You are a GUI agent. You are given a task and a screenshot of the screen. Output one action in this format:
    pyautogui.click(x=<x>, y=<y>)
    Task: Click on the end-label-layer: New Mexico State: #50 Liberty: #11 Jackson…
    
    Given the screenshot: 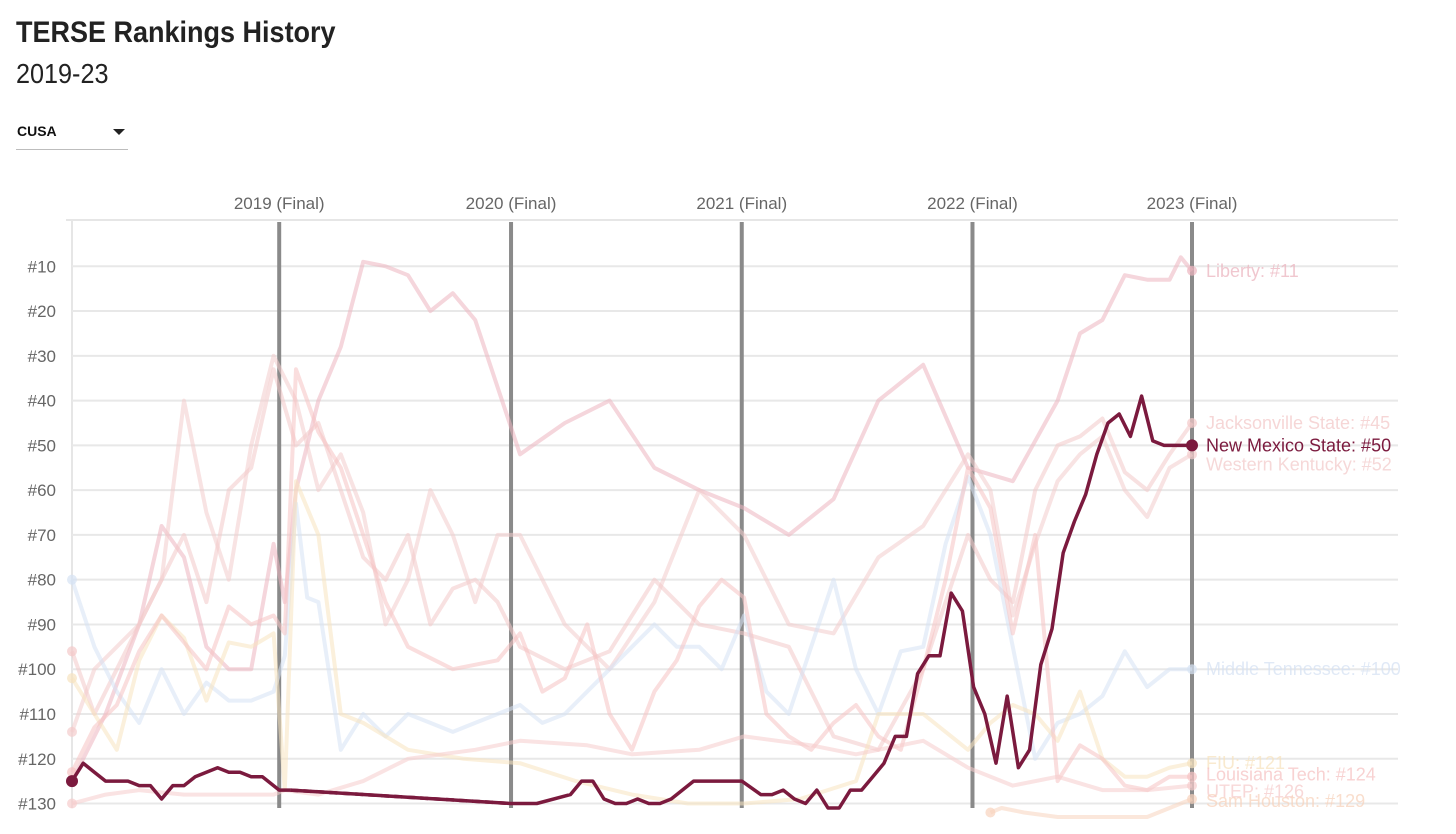 What is the action you would take?
    pyautogui.click(x=1303, y=536)
    